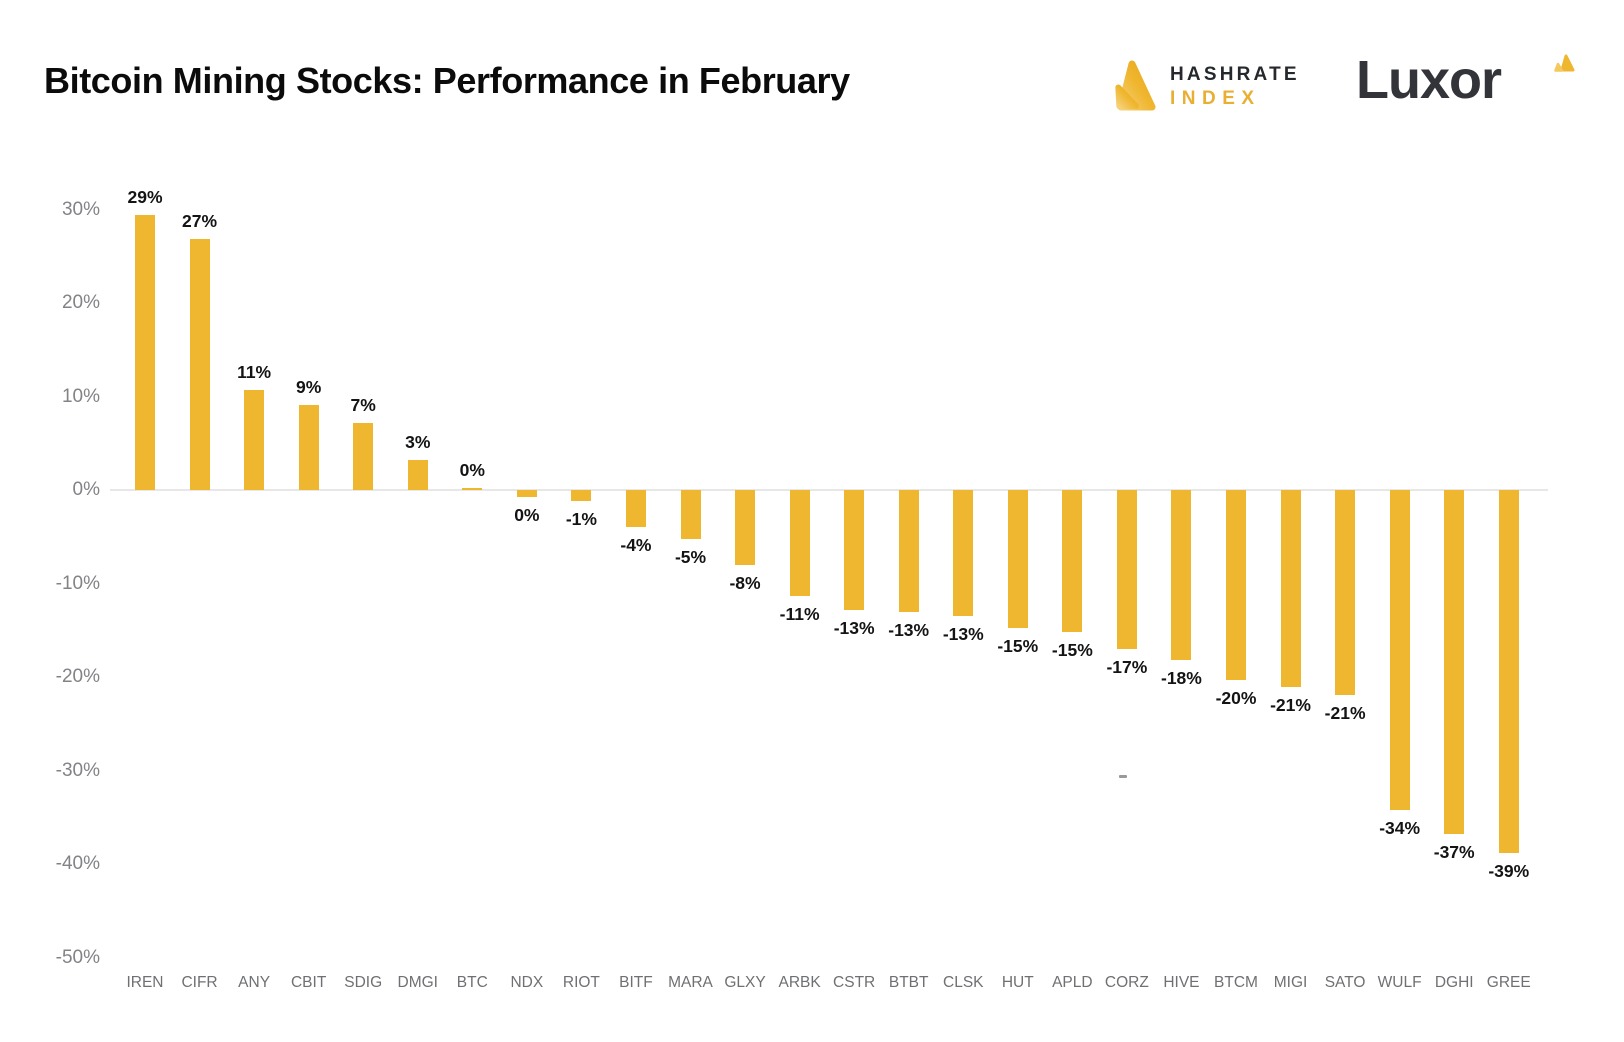 The image size is (1624, 1042). What do you see at coordinates (472, 982) in the screenshot?
I see `x-axis-tick-label: BTC` at bounding box center [472, 982].